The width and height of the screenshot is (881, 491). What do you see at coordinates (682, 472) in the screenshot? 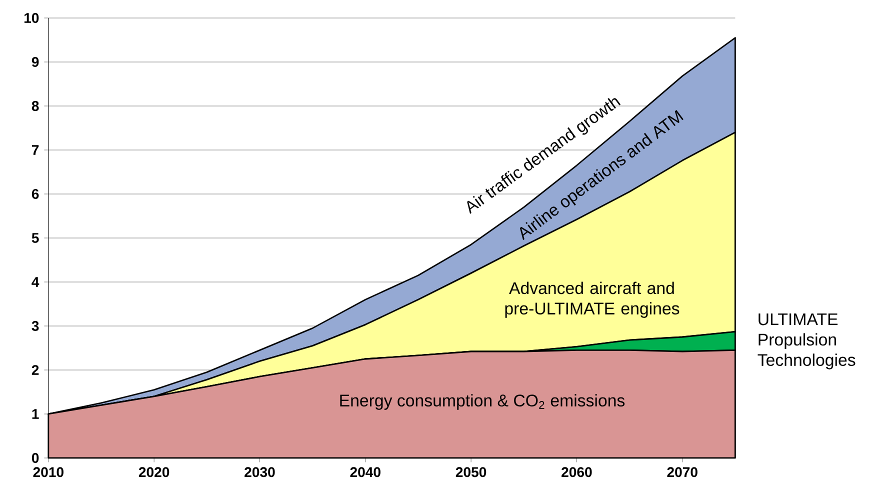
I see `x-tick-label: 2070` at bounding box center [682, 472].